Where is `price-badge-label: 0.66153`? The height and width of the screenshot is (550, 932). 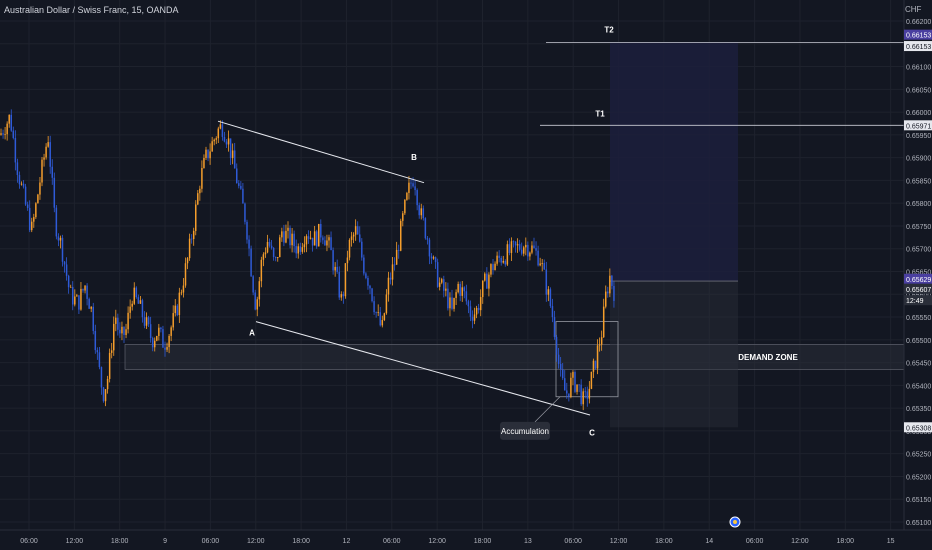 price-badge-label: 0.66153 is located at coordinates (918, 36).